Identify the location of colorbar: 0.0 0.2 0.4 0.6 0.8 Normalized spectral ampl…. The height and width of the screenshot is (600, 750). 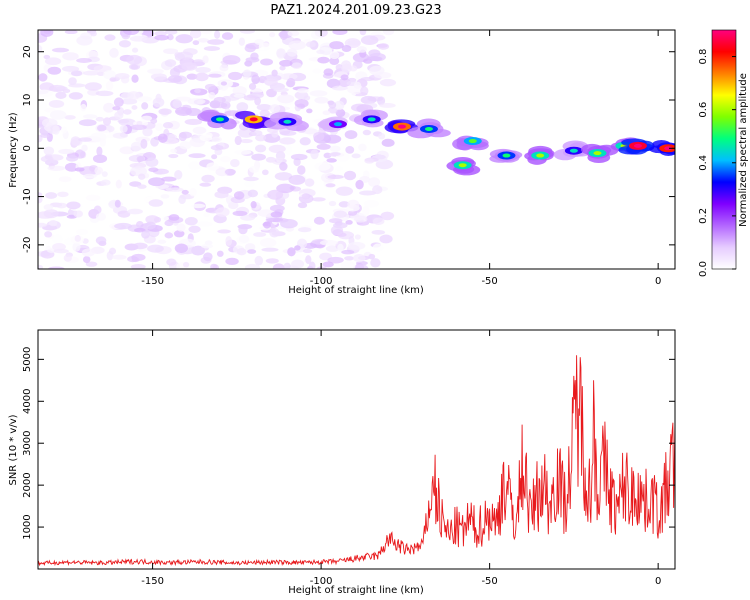
(723, 153).